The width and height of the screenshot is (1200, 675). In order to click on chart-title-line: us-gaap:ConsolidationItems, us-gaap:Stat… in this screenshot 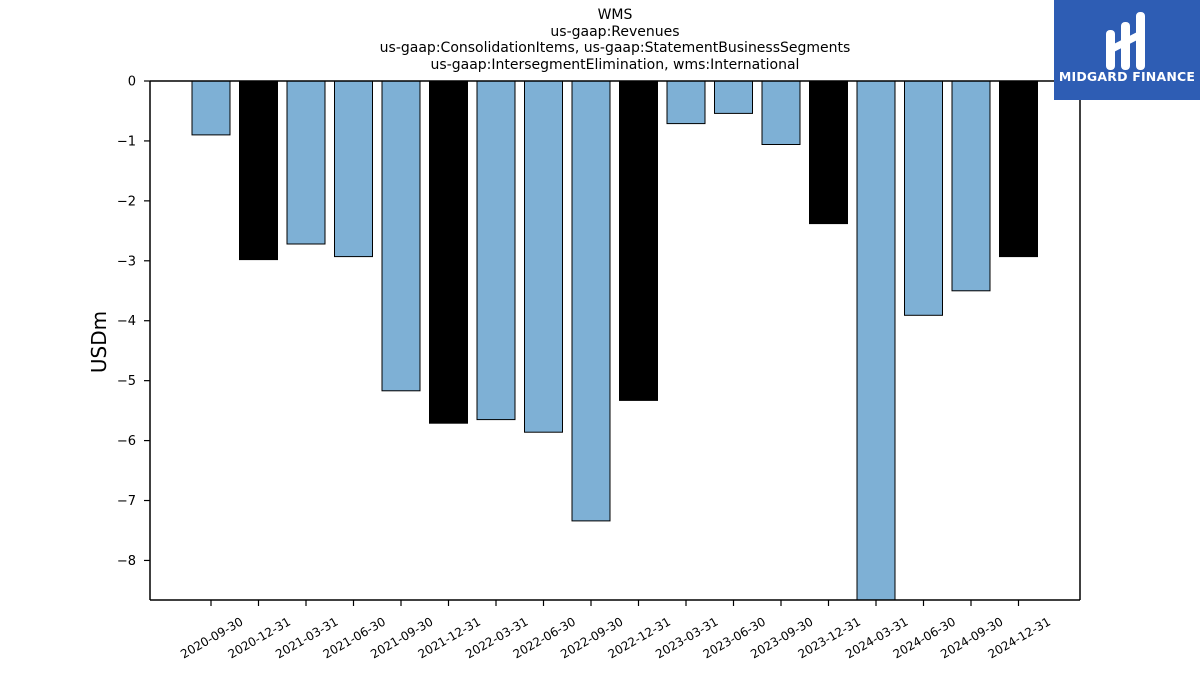, I will do `click(615, 48)`.